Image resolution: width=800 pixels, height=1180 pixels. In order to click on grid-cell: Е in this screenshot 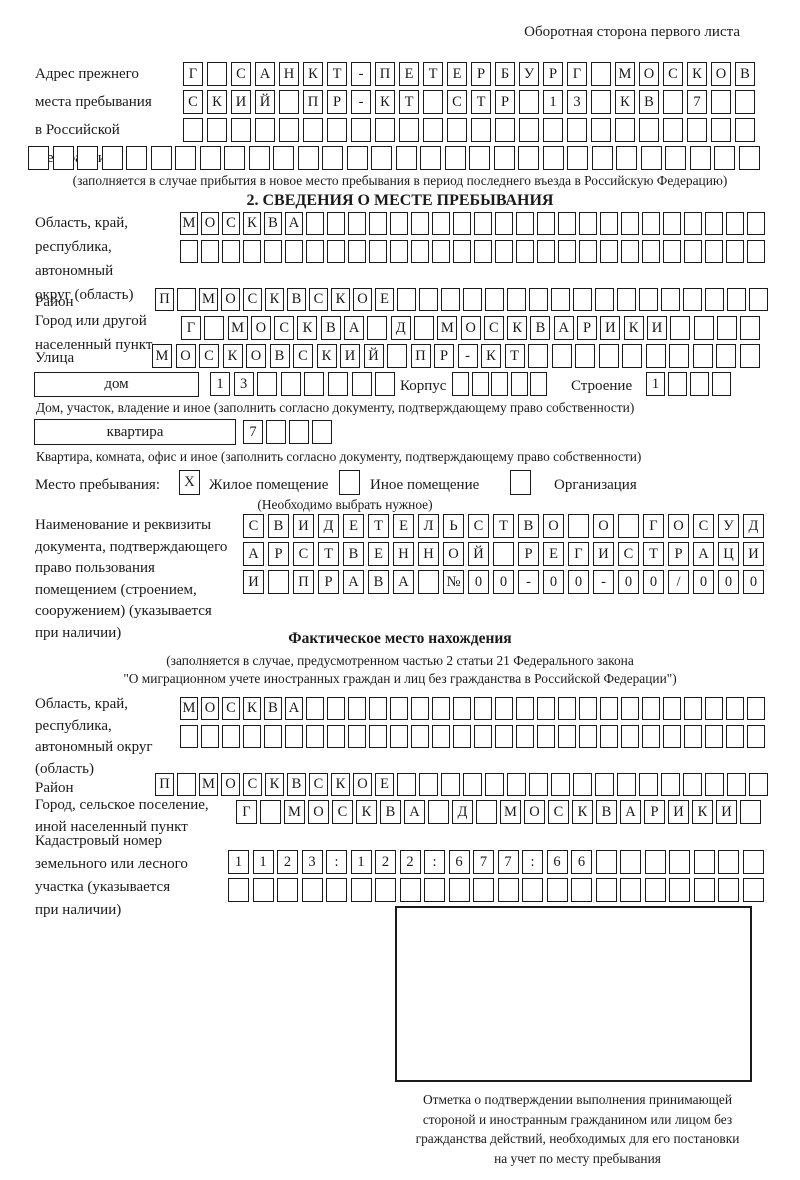, I will do `click(409, 74)`.